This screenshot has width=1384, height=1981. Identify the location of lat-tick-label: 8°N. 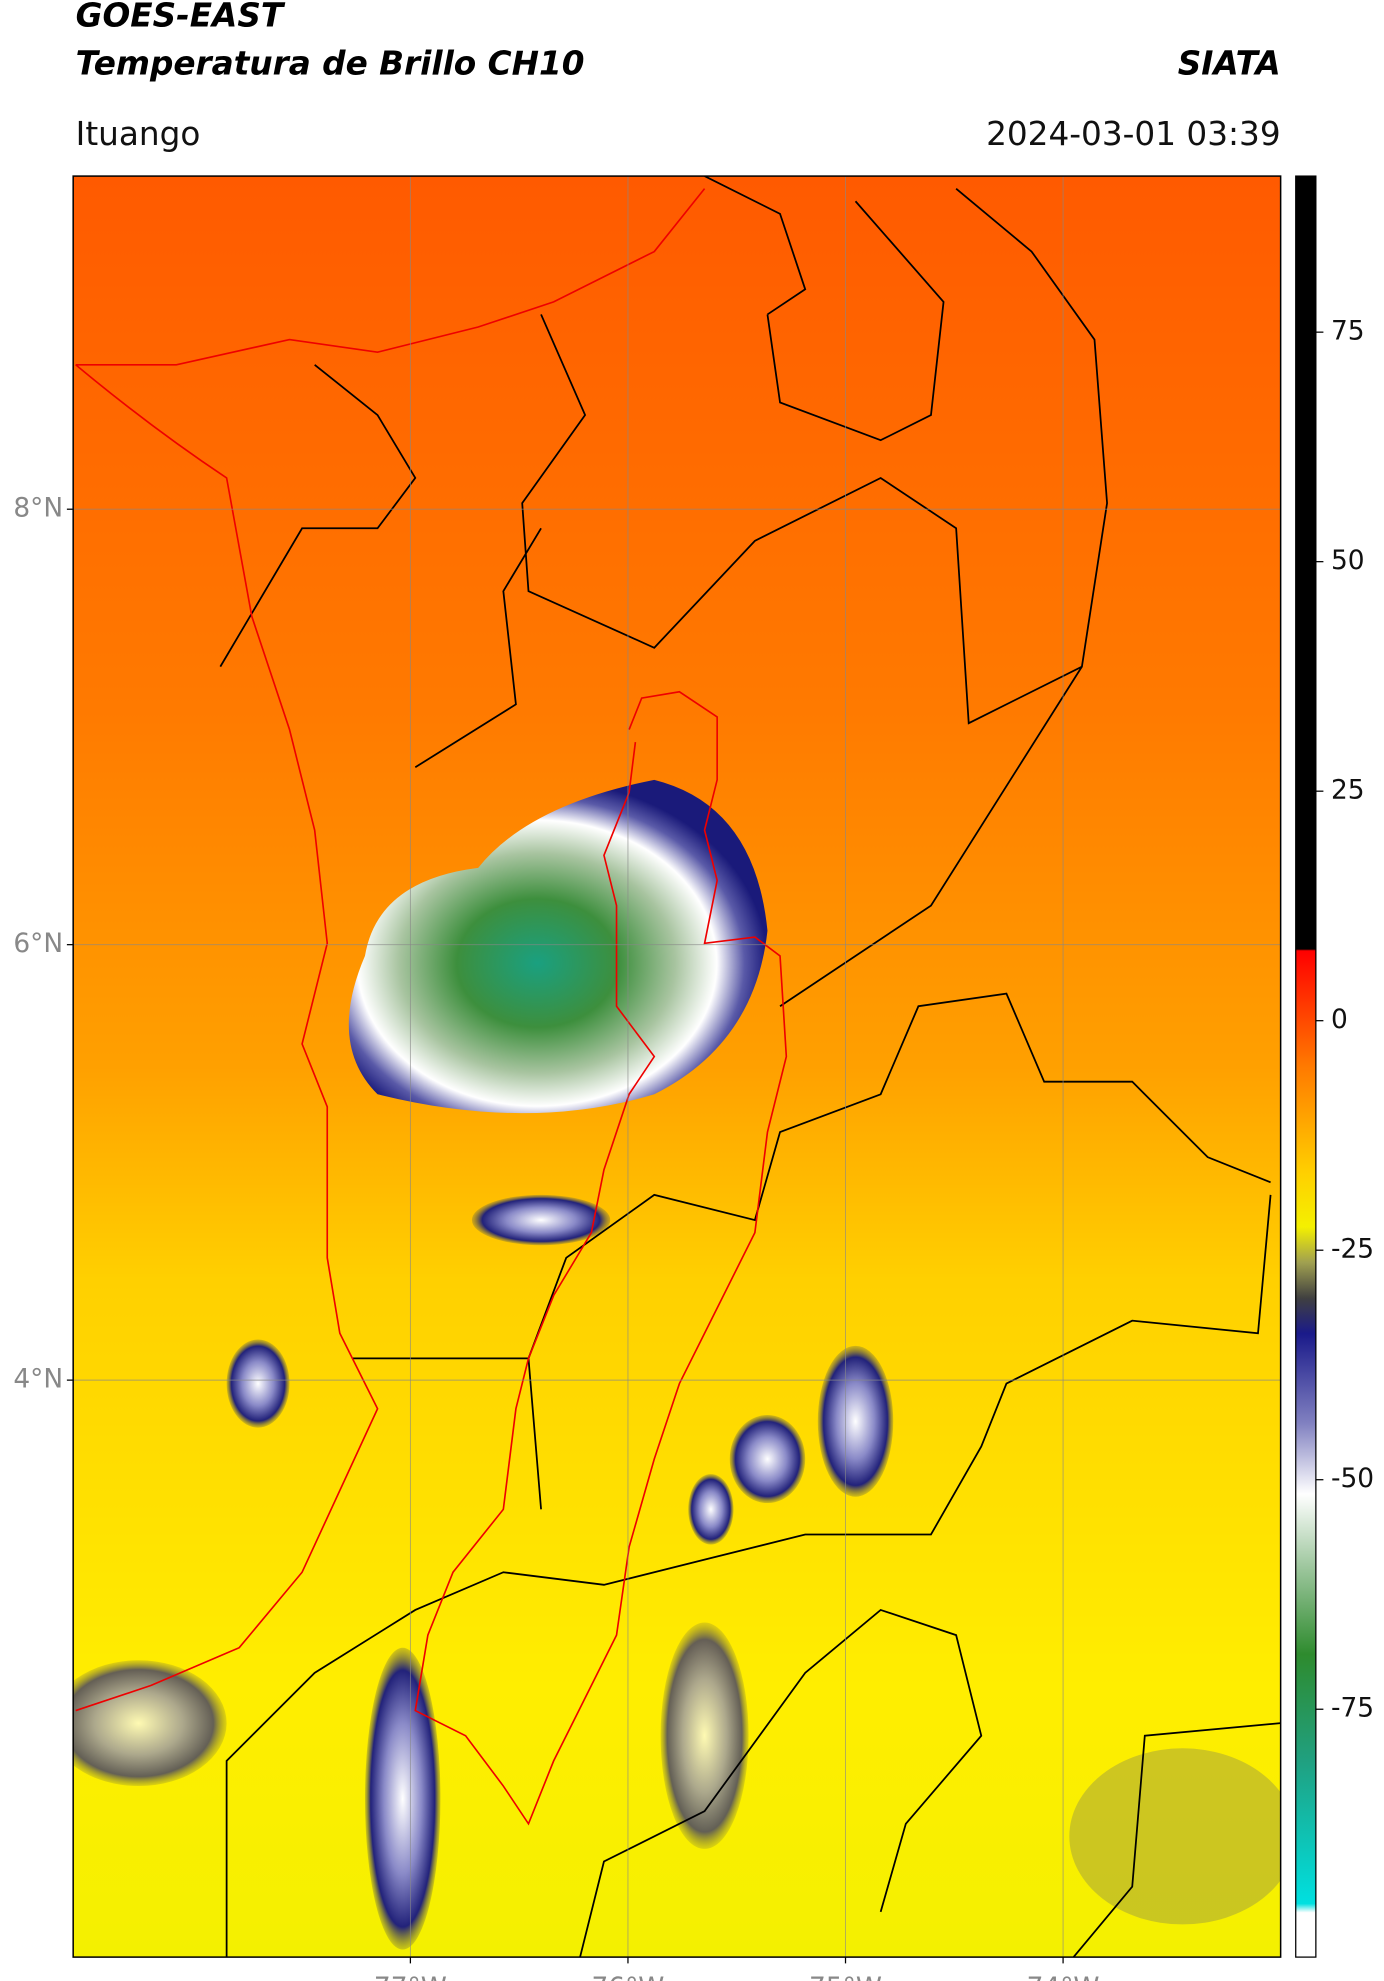
(38, 508).